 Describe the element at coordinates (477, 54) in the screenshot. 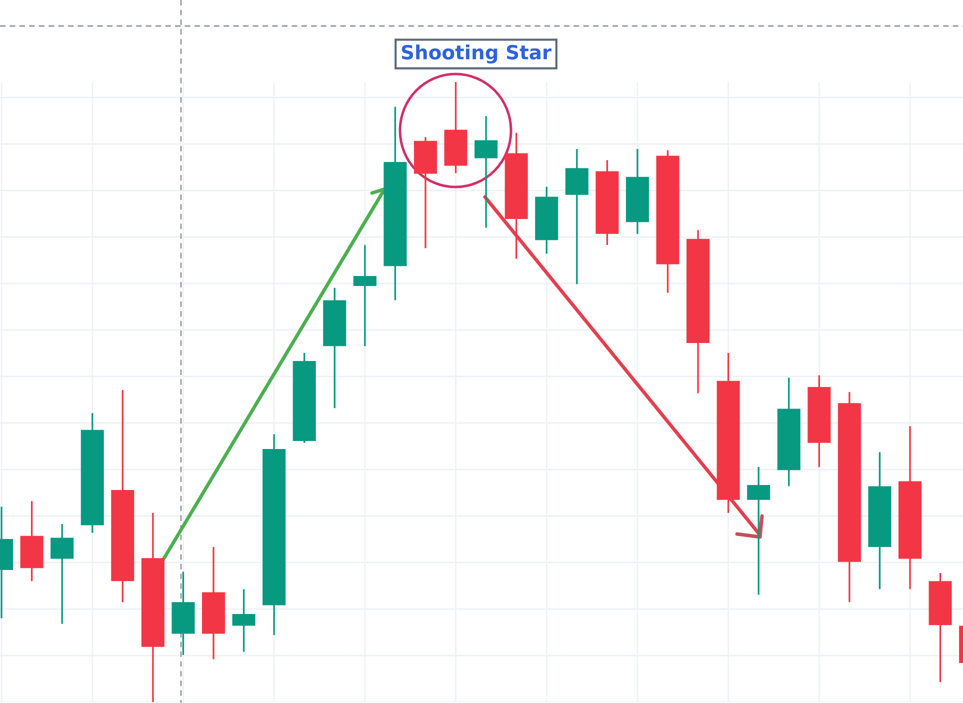

I see `text: Shooting Star` at that location.